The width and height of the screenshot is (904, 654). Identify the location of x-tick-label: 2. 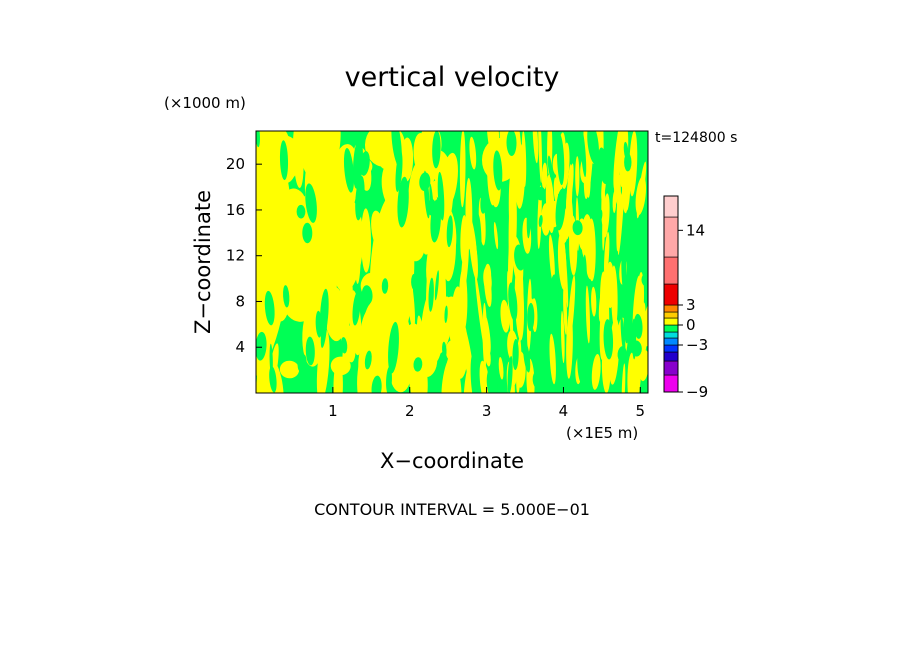
(410, 411).